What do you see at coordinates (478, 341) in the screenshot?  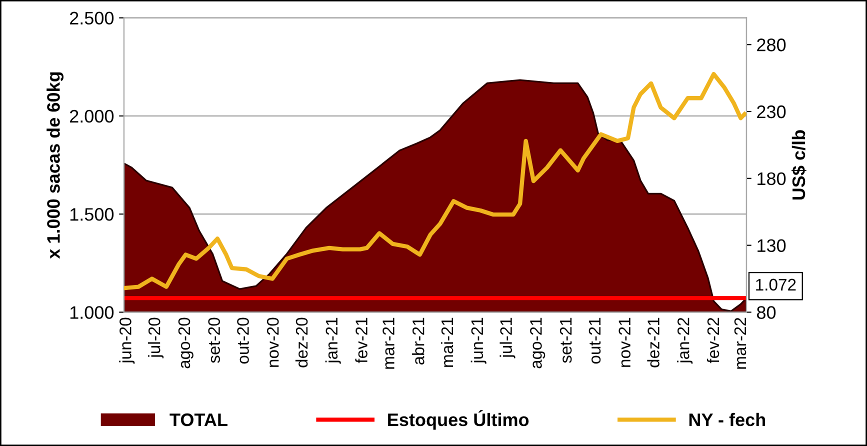 I see `x-tick-label: jun-21` at bounding box center [478, 341].